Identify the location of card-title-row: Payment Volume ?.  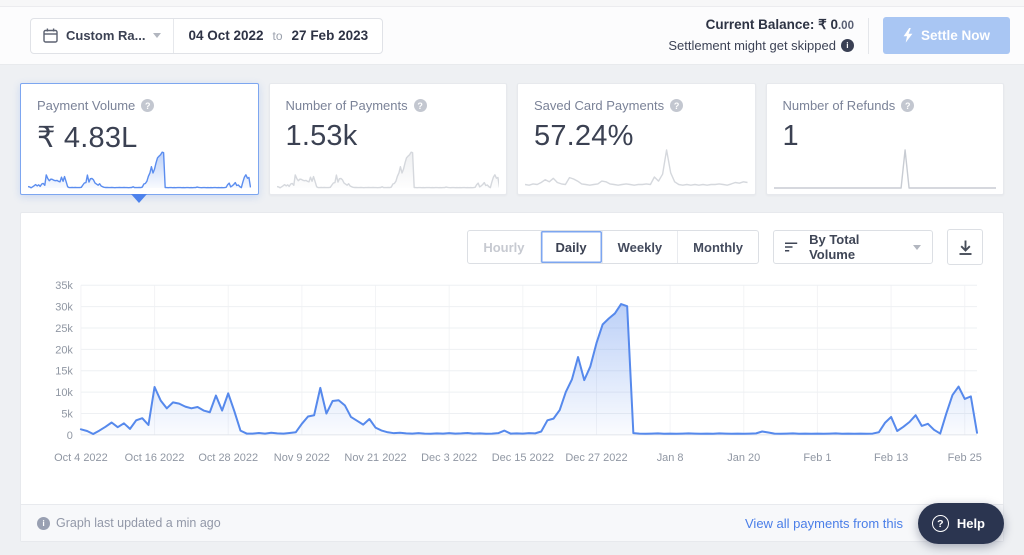
(139, 105).